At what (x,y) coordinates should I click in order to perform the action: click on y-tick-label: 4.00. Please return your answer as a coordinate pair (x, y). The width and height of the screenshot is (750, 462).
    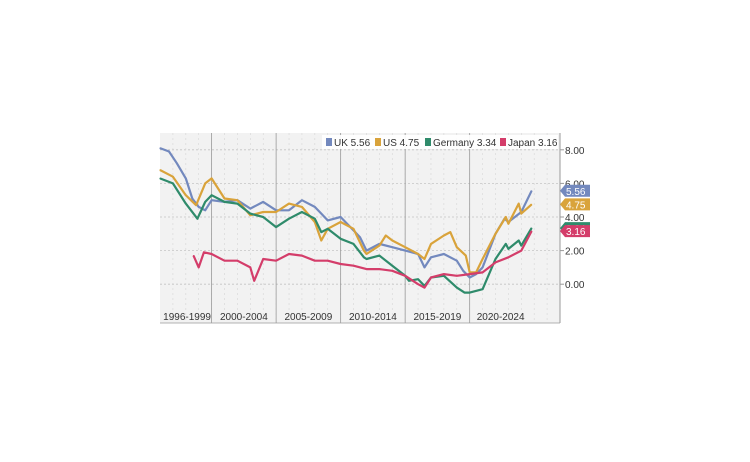
    Looking at the image, I should click on (575, 218).